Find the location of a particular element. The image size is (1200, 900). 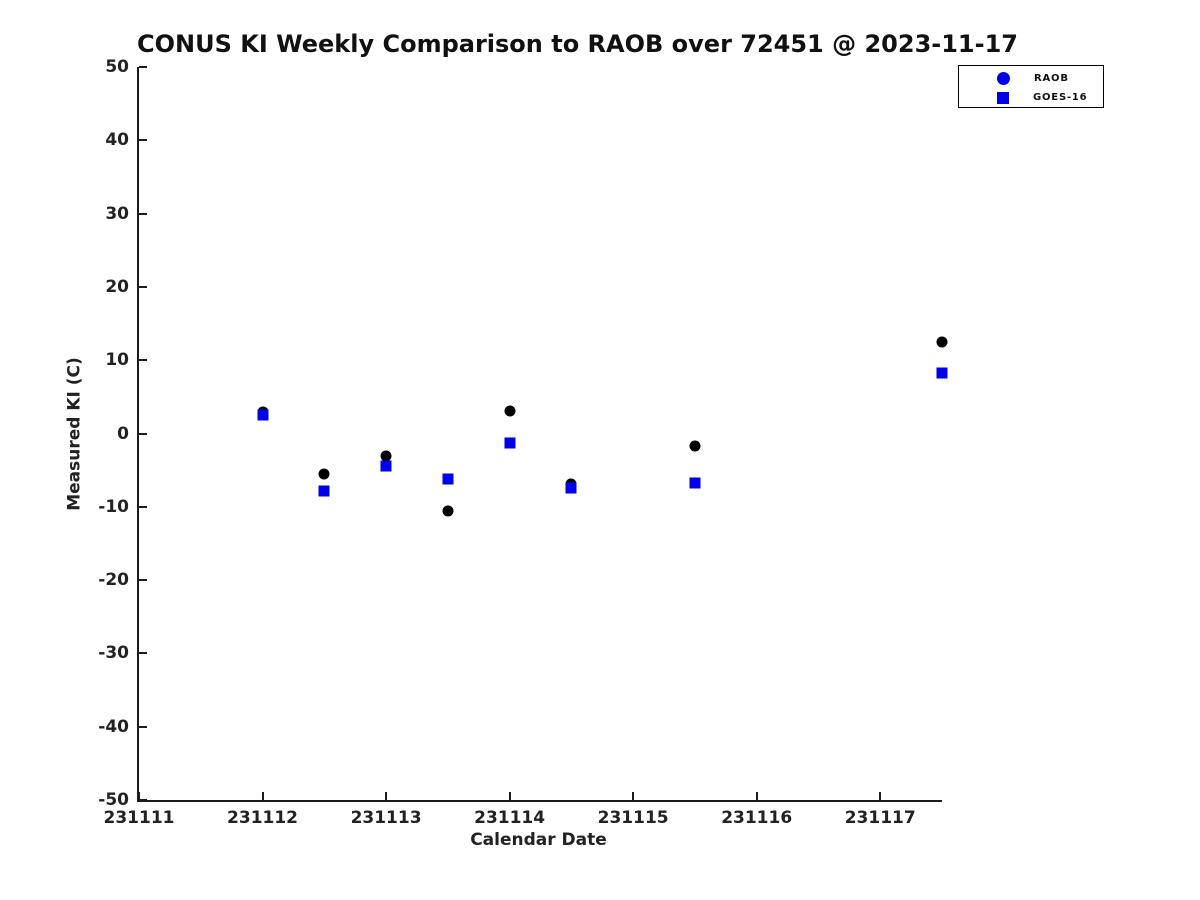

y-axis-label: Measured KI (C) is located at coordinates (74, 434).